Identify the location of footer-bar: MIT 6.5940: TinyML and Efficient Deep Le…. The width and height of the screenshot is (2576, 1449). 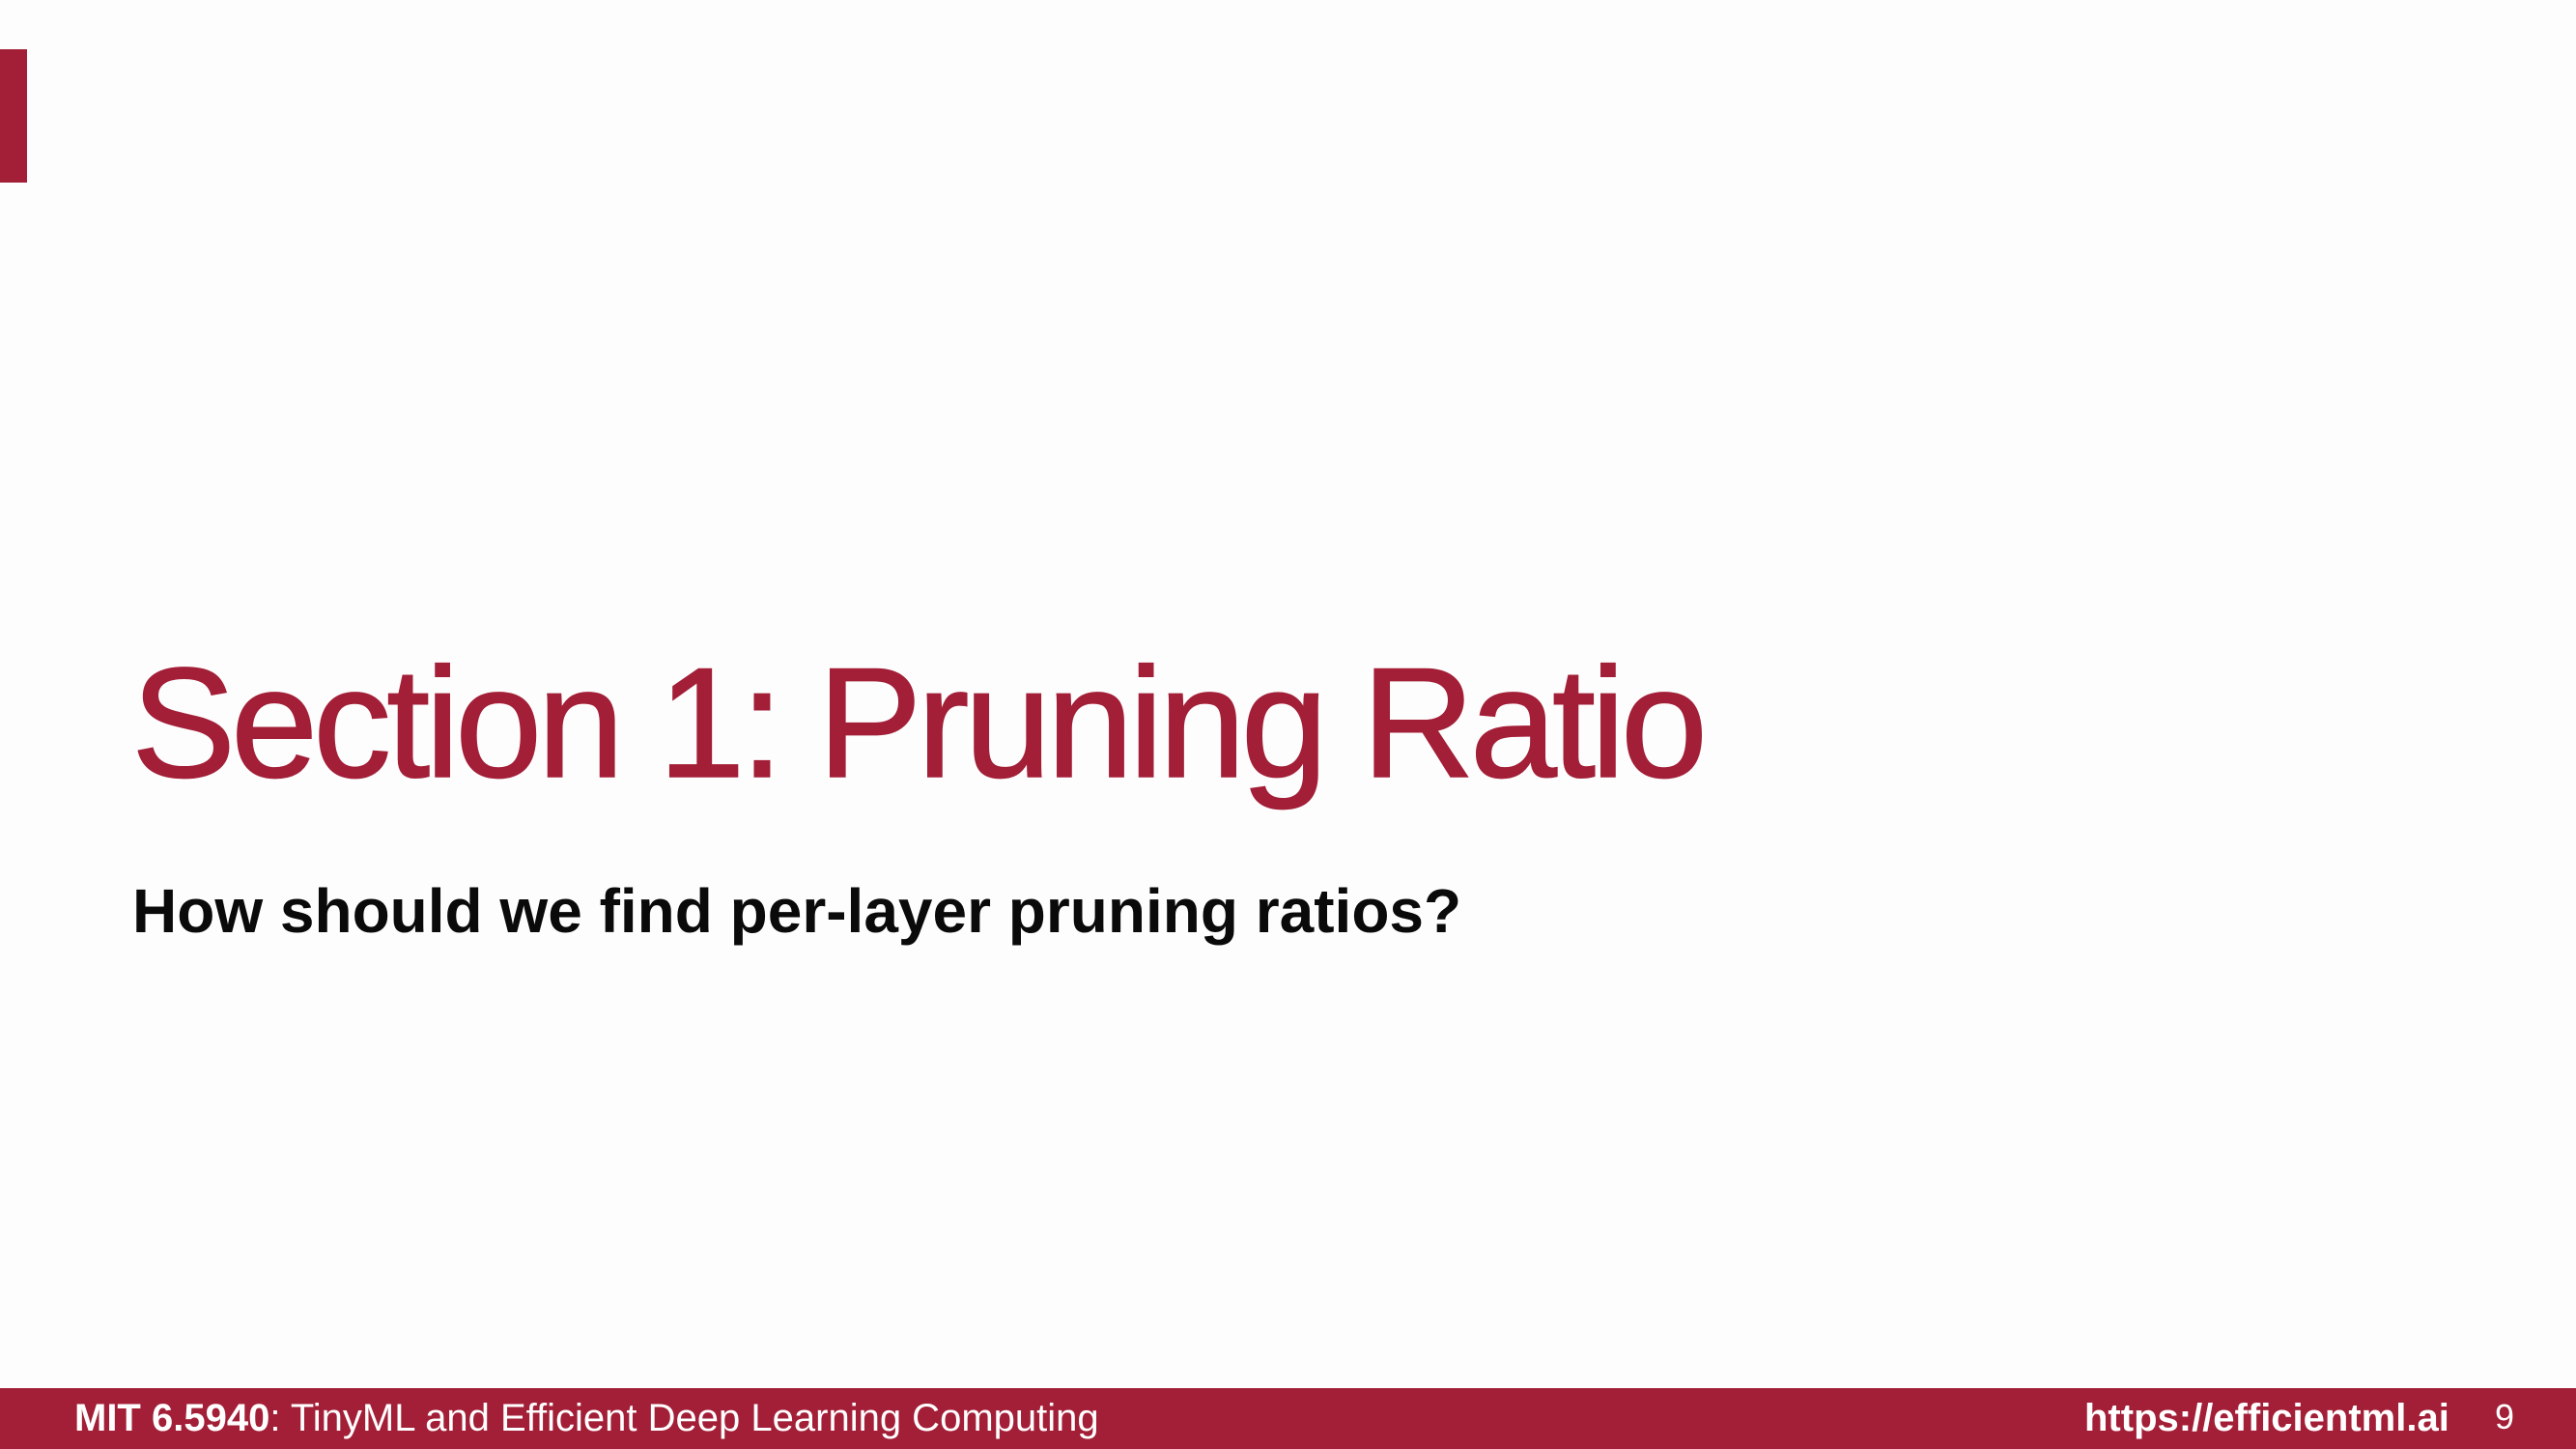
(1288, 1418).